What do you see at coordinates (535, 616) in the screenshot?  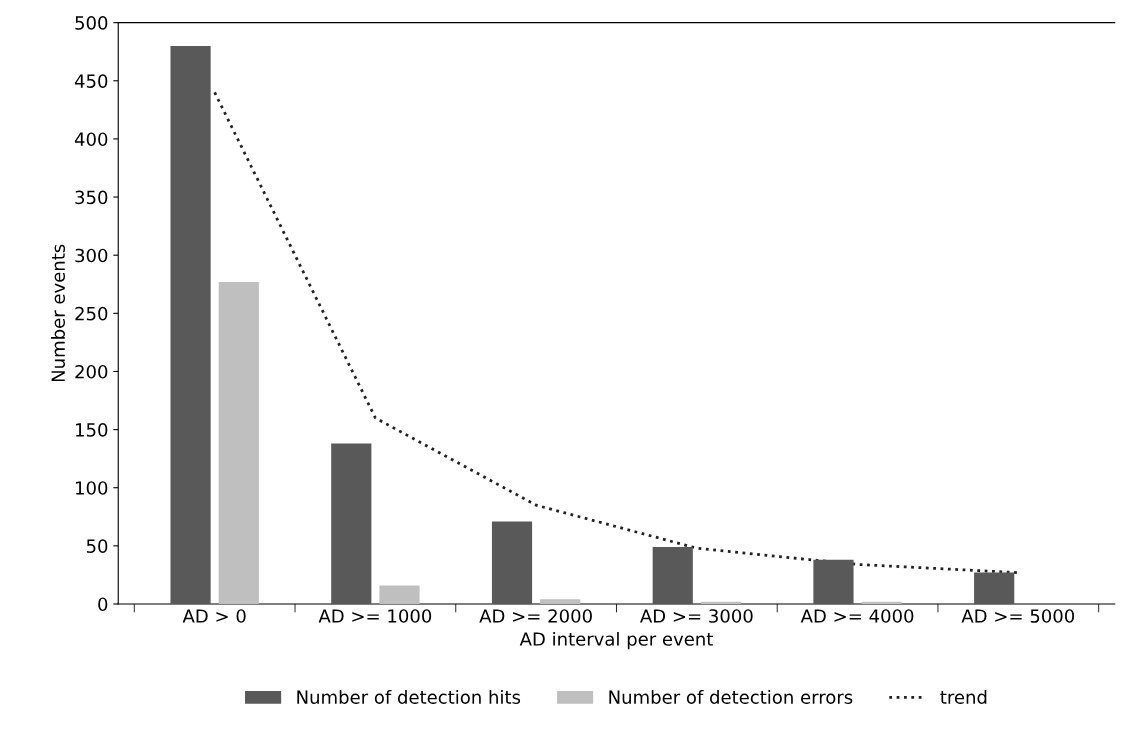 I see `x-tick-label: AD >= 2000` at bounding box center [535, 616].